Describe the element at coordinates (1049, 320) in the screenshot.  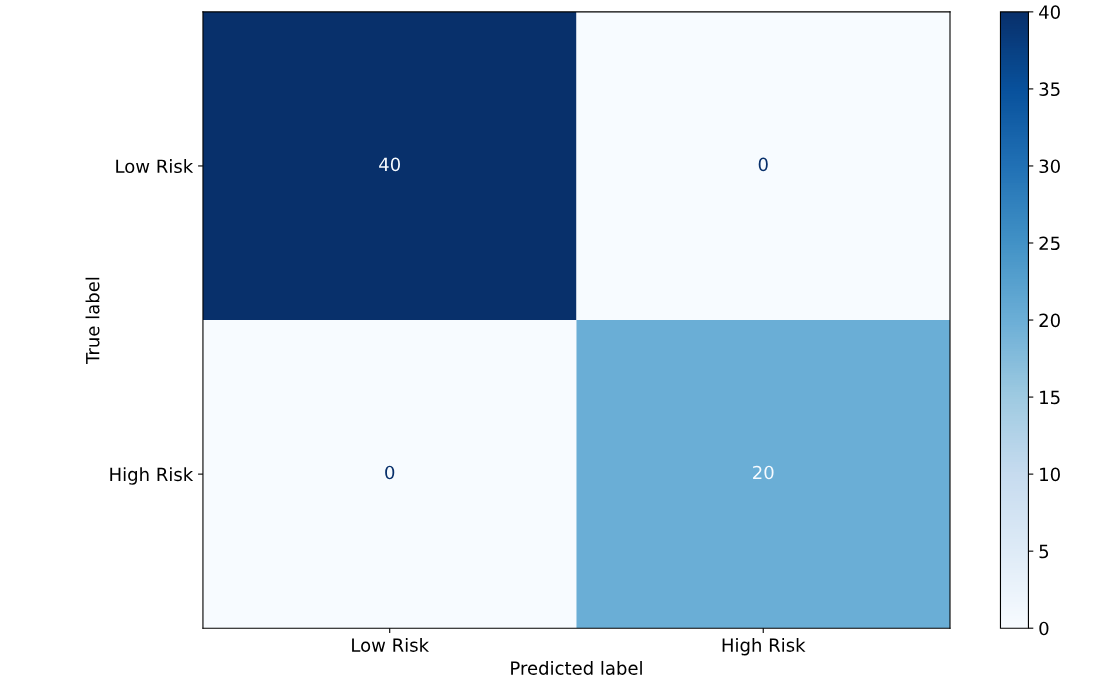
I see `color-bar-label: 20` at that location.